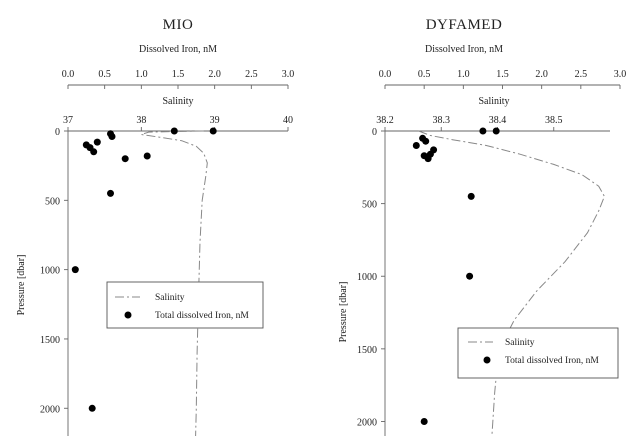 This screenshot has width=627, height=444. What do you see at coordinates (469, 123) in the screenshot?
I see `salinity-ticks-dyfamed: 38.2 38.3 38.4 38.5` at bounding box center [469, 123].